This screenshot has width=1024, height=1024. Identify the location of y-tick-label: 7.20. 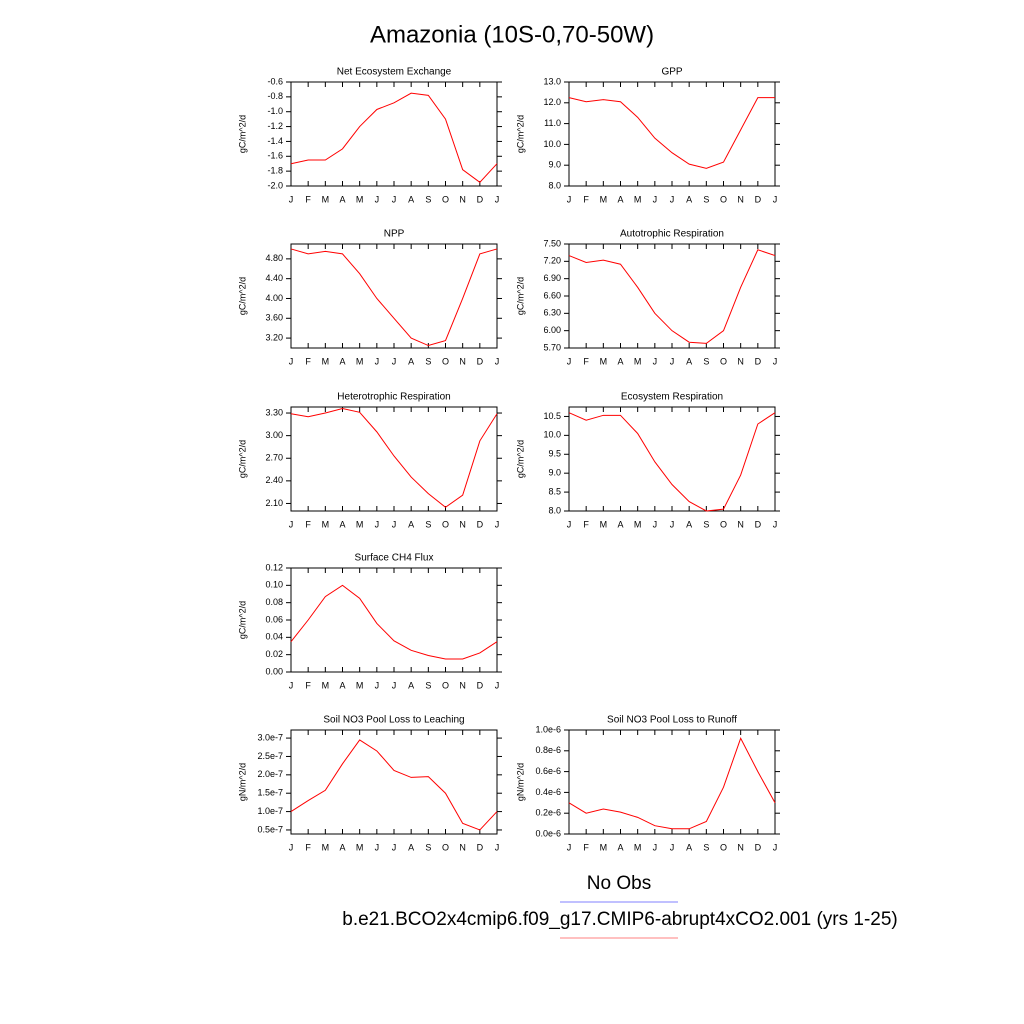
(552, 261).